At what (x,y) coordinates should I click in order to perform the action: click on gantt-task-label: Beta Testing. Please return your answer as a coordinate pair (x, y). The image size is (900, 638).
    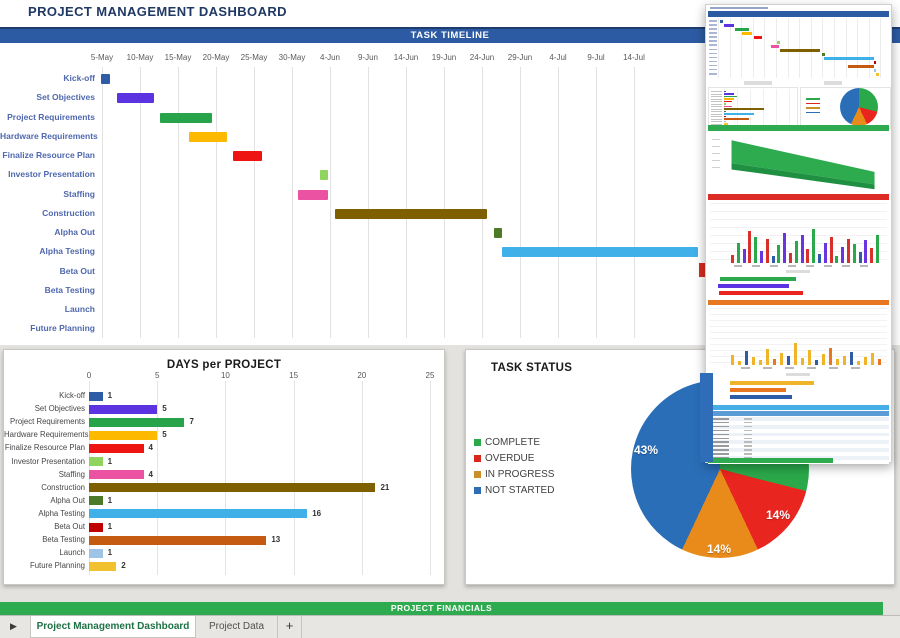
    Looking at the image, I should click on (69, 289).